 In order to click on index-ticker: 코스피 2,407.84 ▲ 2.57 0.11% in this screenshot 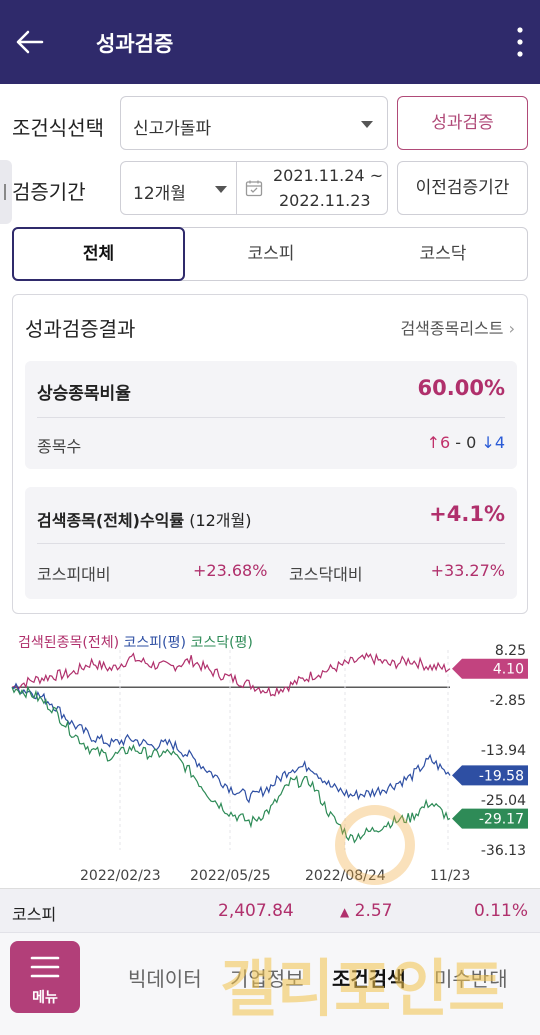, I will do `click(270, 910)`.